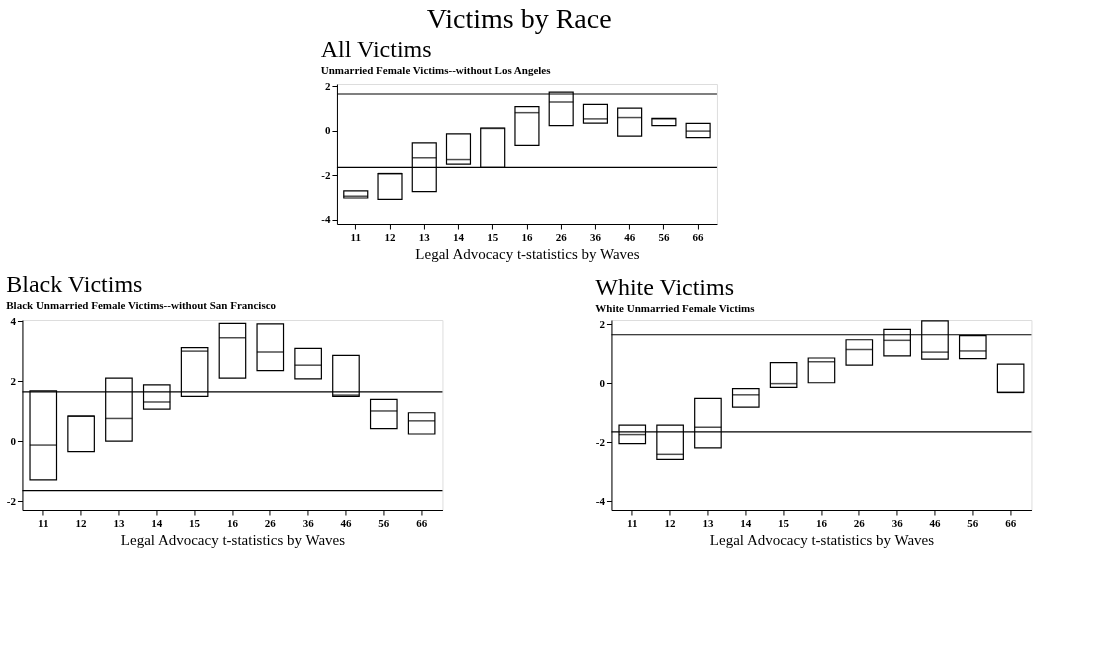 The height and width of the screenshot is (649, 1111). I want to click on chart-subtitle: Unmarried Female Victims--without Los Angeles, so click(436, 70).